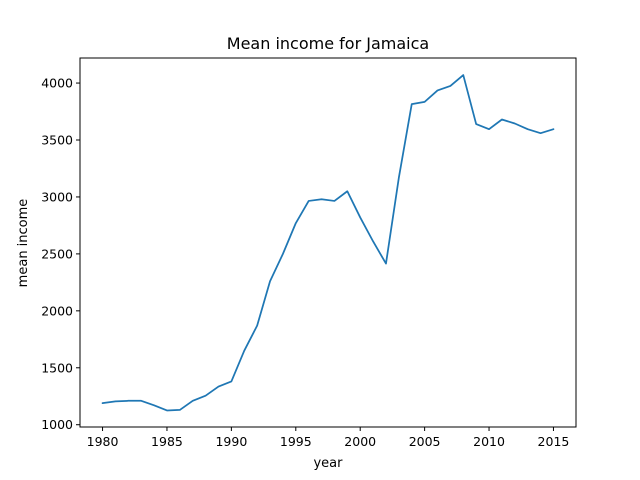  I want to click on x-tick-label: 1985, so click(167, 441).